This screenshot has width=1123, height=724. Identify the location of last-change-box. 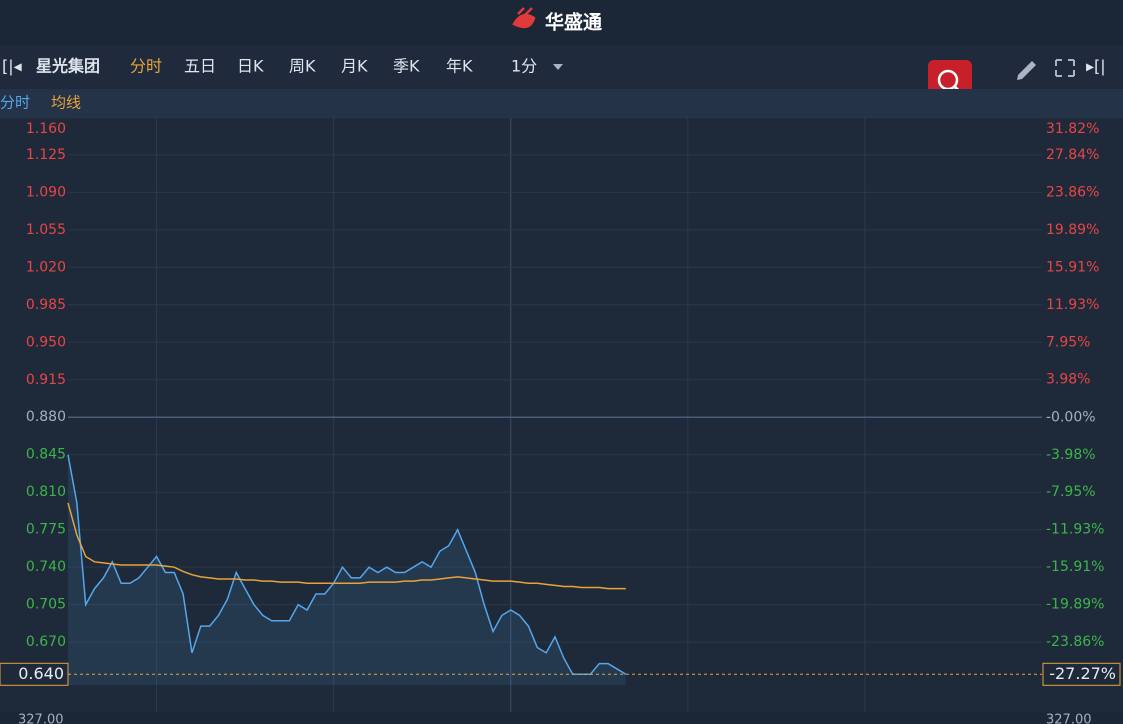
(1081, 674).